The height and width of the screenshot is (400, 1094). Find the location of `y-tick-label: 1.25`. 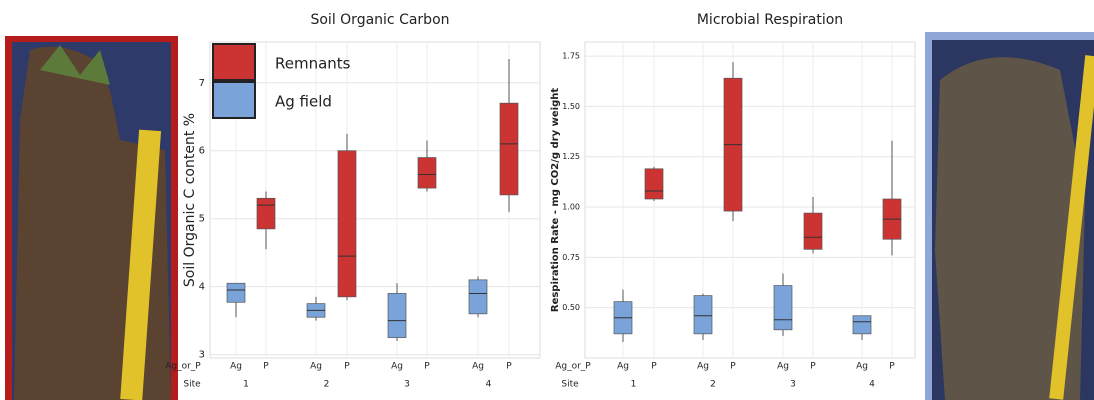

y-tick-label: 1.25 is located at coordinates (571, 156).